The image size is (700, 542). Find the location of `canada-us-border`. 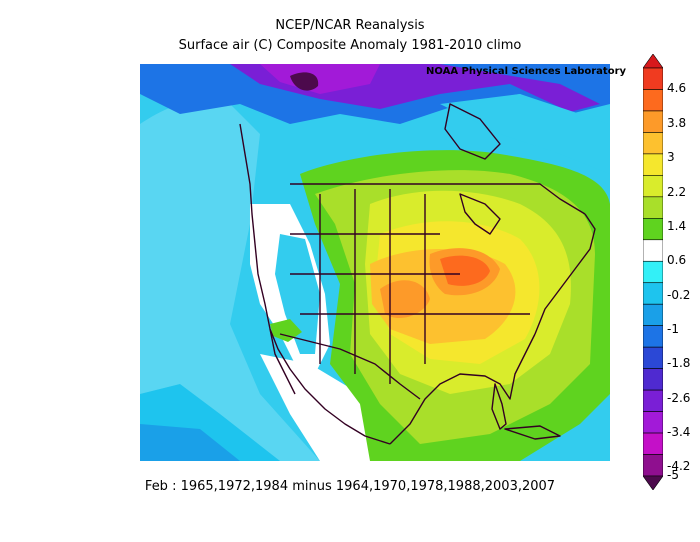

canada-us-border is located at coordinates (438, 199).